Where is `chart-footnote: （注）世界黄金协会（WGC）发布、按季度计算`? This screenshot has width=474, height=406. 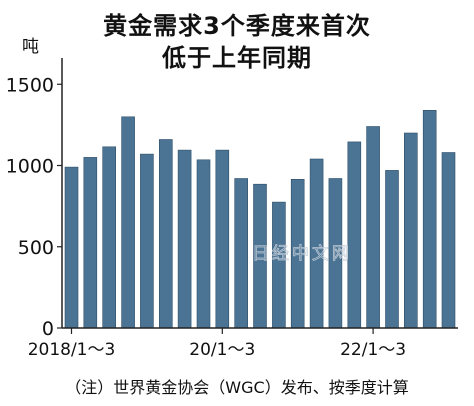 chart-footnote: （注）世界黄金协会（WGC）发布、按季度计算 is located at coordinates (237, 387).